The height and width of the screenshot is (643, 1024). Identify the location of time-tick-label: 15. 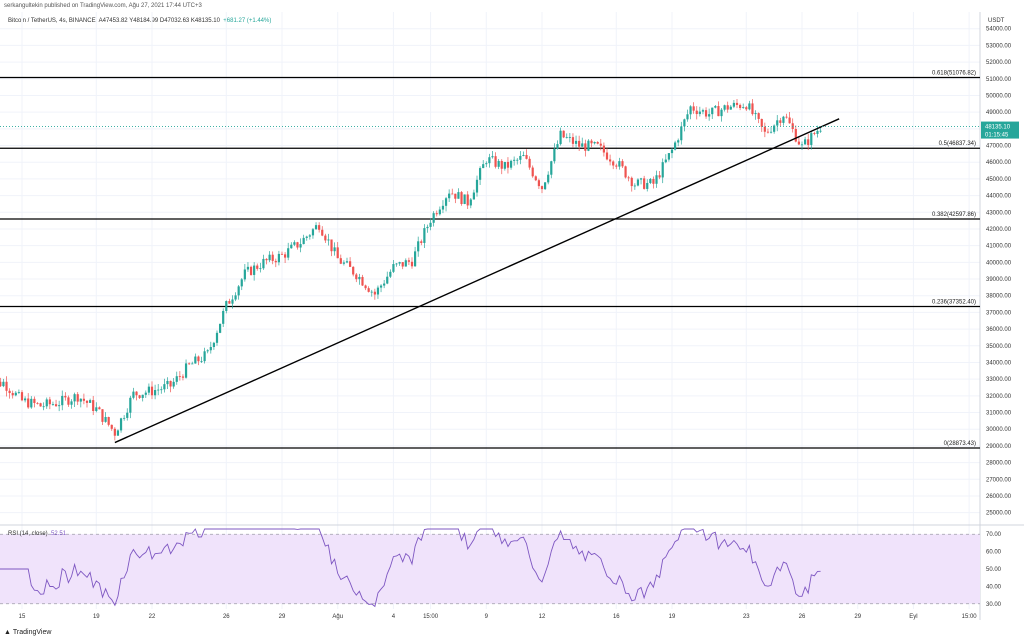
(22, 617).